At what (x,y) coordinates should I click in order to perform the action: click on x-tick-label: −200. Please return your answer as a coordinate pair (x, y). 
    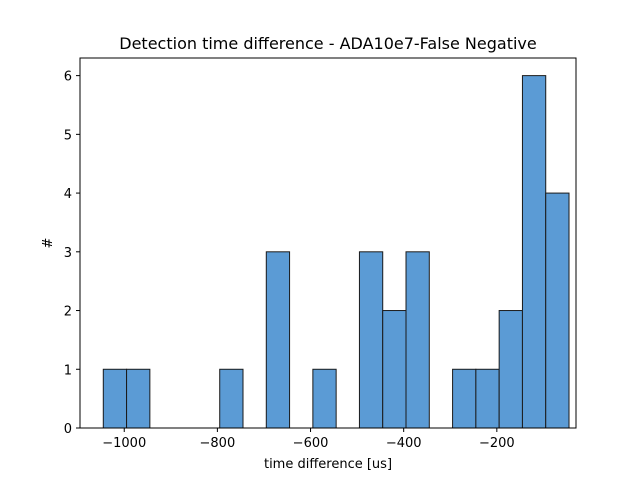
    Looking at the image, I should click on (497, 443).